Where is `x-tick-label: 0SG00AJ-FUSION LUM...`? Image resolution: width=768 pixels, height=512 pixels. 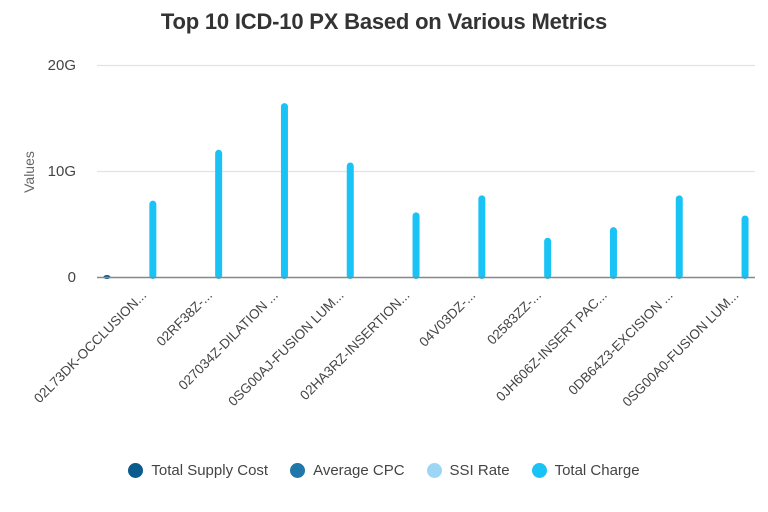
x-tick-label: 0SG00AJ-FUSION LUM... is located at coordinates (285, 348).